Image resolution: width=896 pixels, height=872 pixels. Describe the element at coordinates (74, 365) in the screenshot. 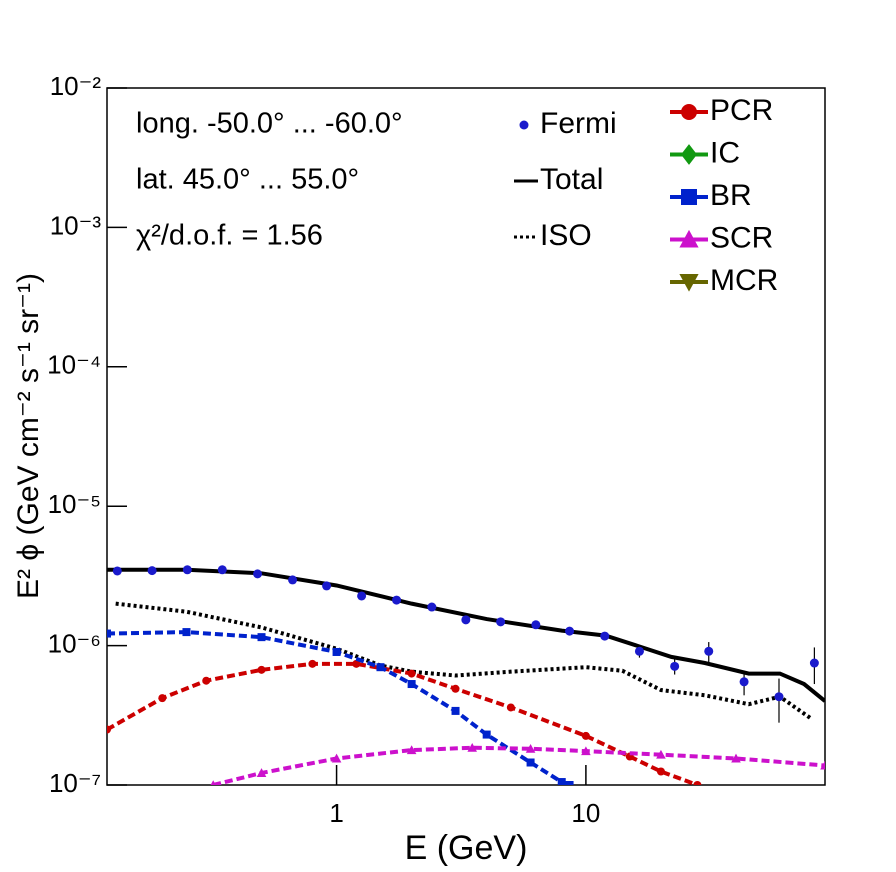

I see `y-tick-label: 10⁻⁴` at that location.